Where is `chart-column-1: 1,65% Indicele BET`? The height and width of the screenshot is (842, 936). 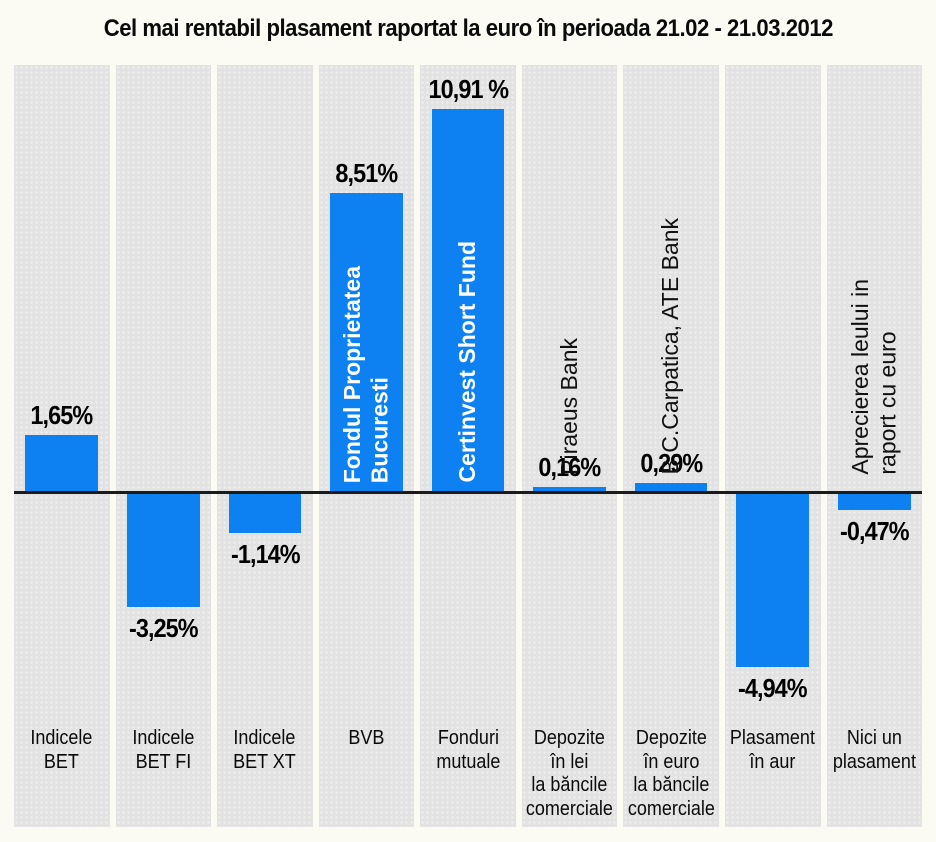
chart-column-1: 1,65% Indicele BET is located at coordinates (62, 446).